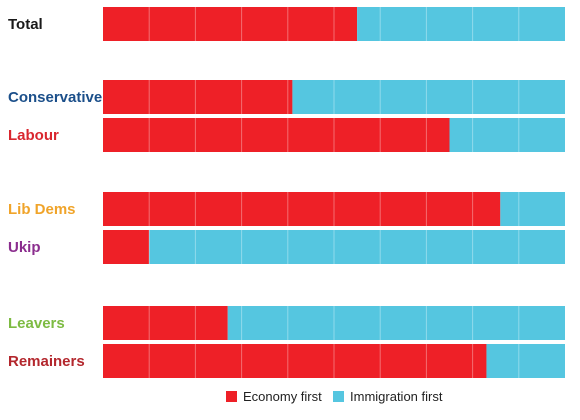  Describe the element at coordinates (396, 323) in the screenshot. I see `bar-leavers-immigration-first` at that location.